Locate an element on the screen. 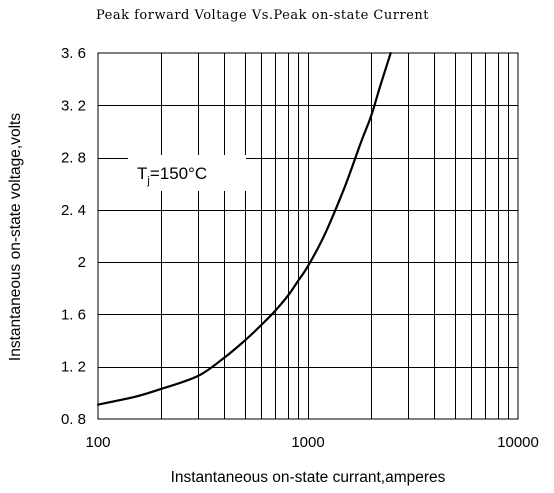  y-tick-label: 3. 6 is located at coordinates (73, 53).